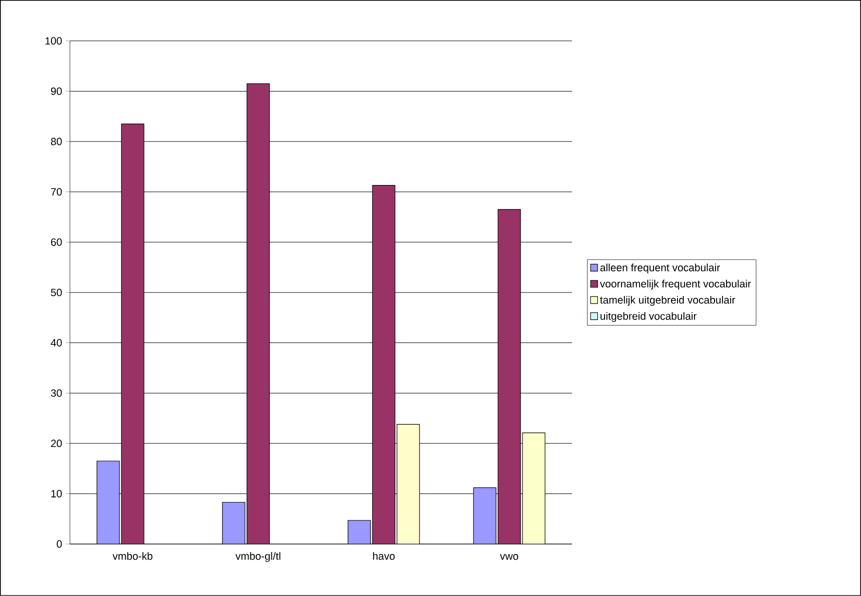  What do you see at coordinates (384, 556) in the screenshot?
I see `x-tick-label: havo` at bounding box center [384, 556].